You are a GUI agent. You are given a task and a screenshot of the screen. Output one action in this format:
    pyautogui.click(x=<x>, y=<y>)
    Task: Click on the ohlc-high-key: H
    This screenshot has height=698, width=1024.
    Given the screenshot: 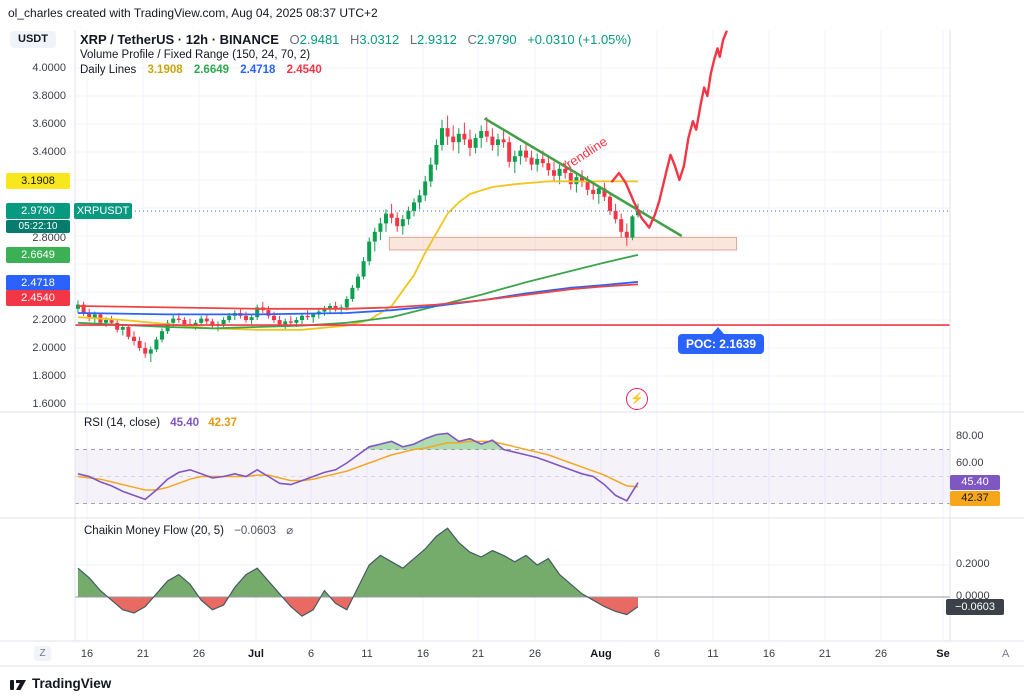 What is the action you would take?
    pyautogui.click(x=355, y=39)
    